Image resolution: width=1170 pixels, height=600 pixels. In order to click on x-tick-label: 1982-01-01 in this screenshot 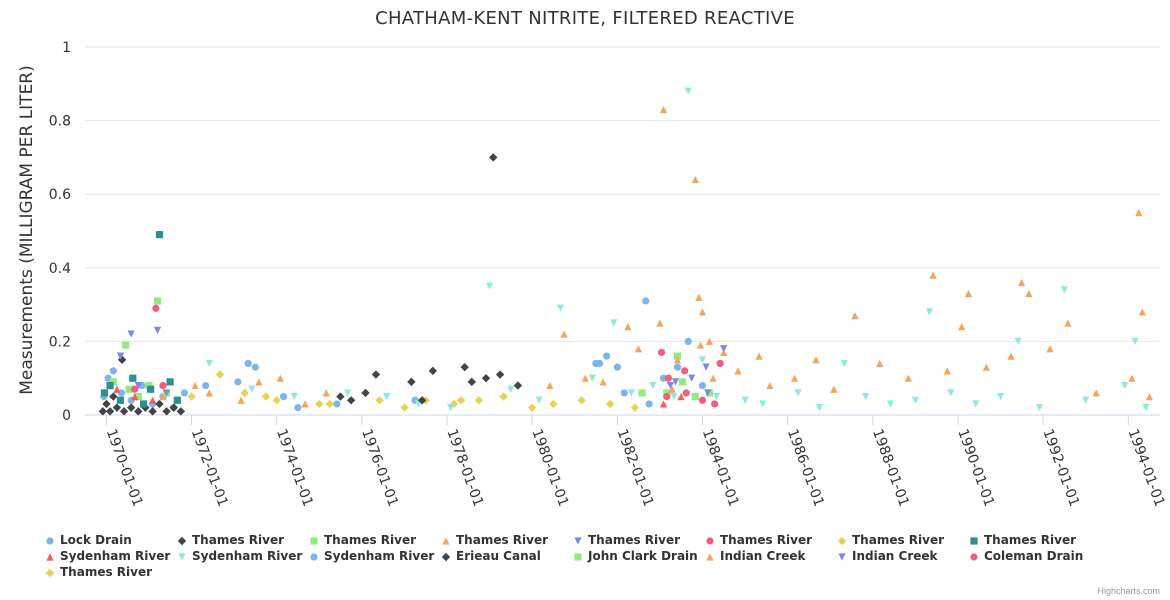, I will do `click(635, 468)`.